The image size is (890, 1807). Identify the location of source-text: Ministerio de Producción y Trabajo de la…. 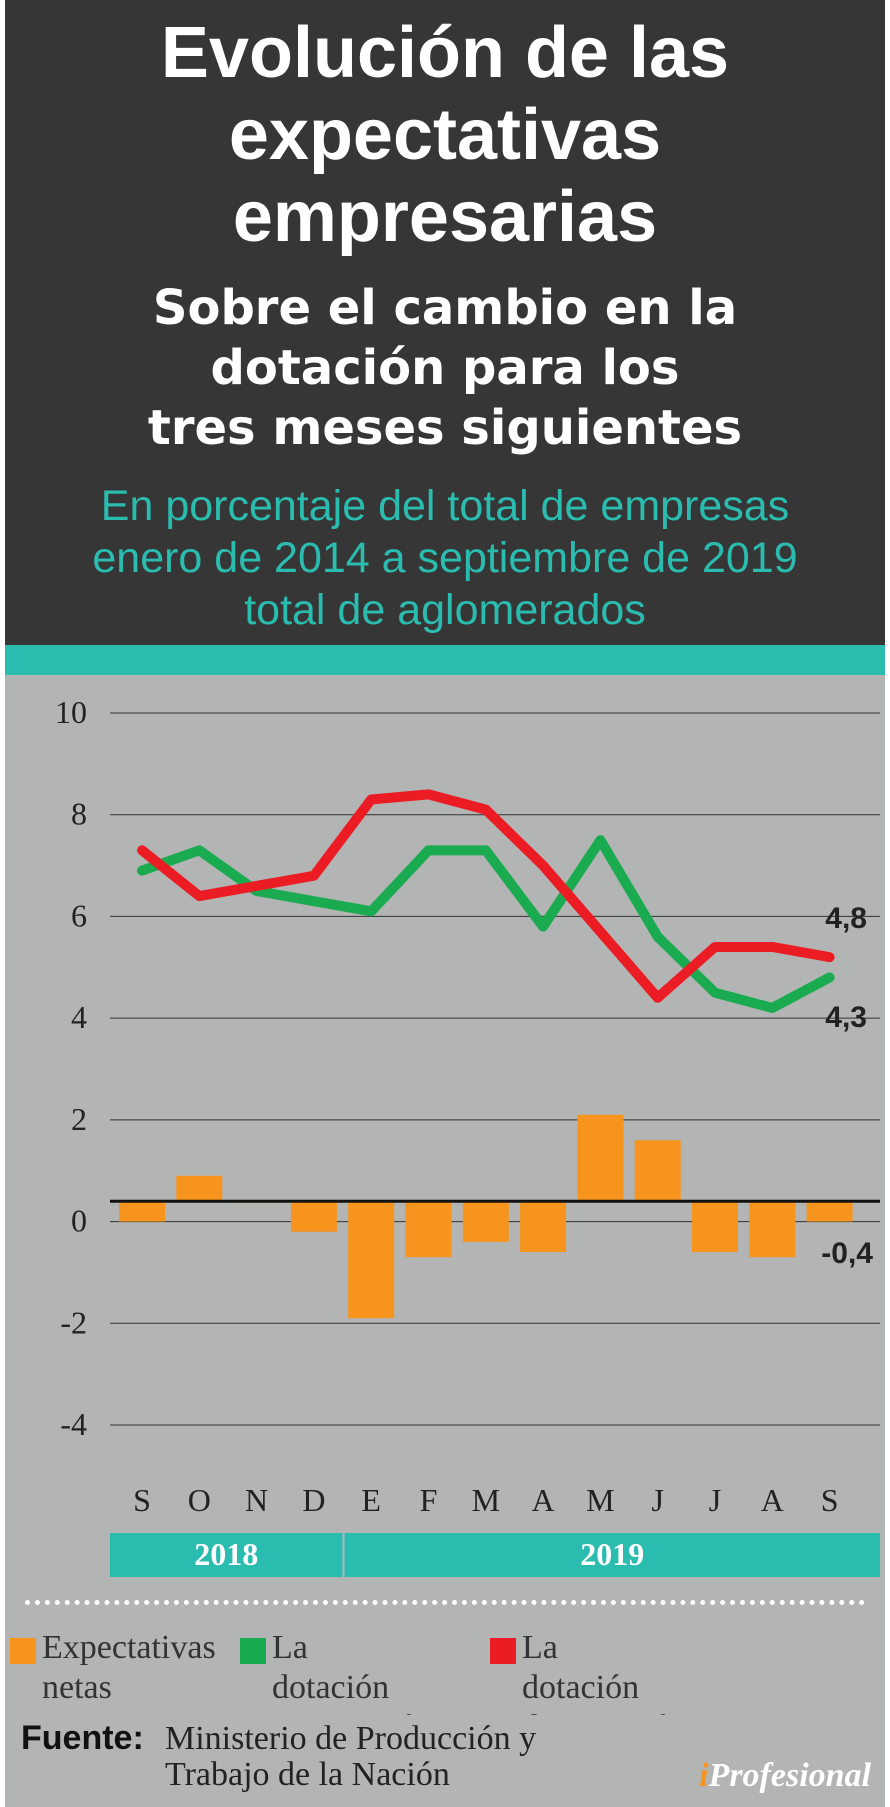
(351, 1756).